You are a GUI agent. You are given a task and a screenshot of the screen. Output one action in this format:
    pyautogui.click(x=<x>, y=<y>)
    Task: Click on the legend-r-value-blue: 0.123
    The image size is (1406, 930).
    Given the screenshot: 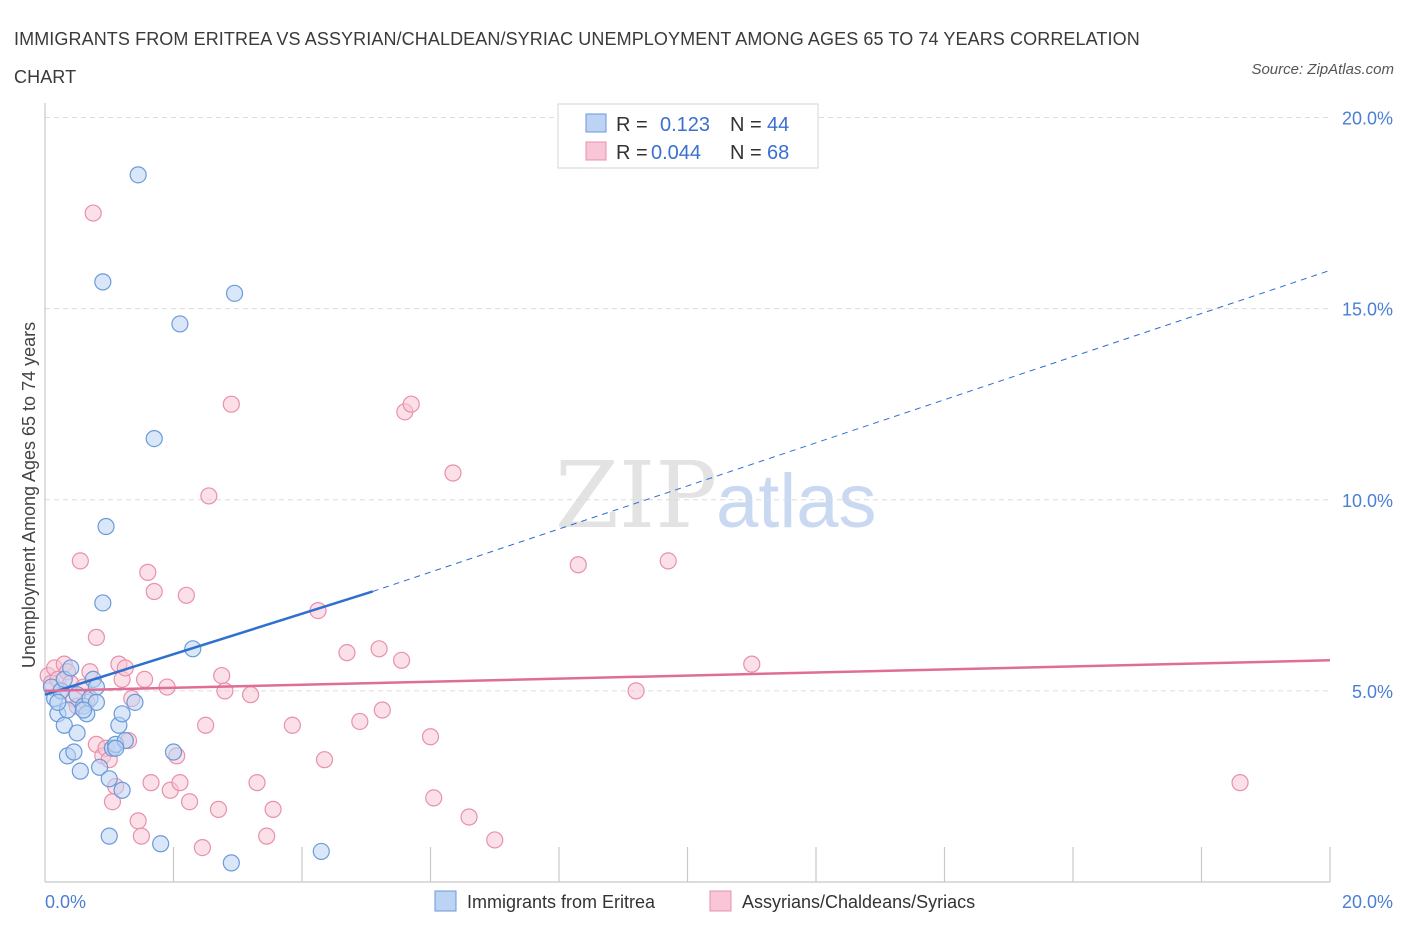 What is the action you would take?
    pyautogui.click(x=685, y=125)
    